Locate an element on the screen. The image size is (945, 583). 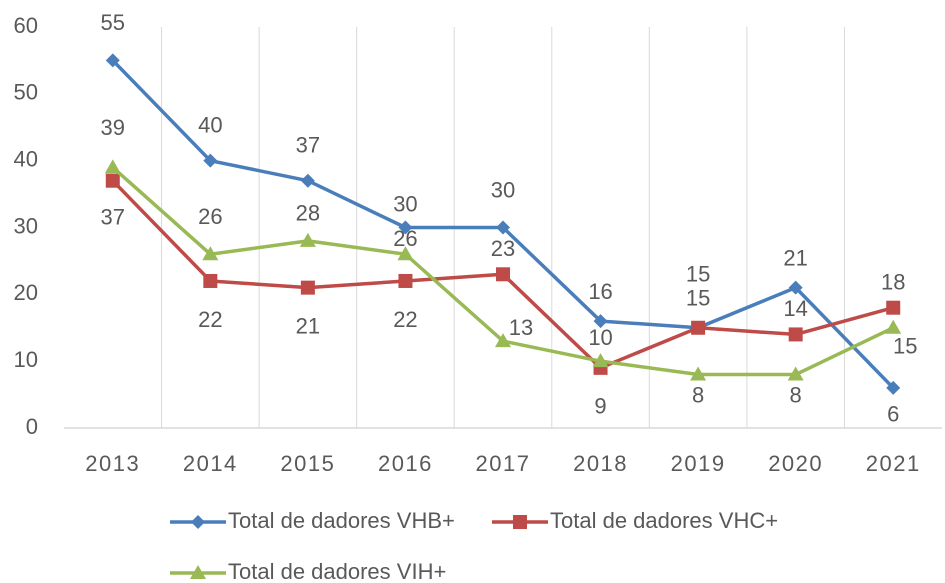
x-tick-label: 2018 is located at coordinates (600, 463).